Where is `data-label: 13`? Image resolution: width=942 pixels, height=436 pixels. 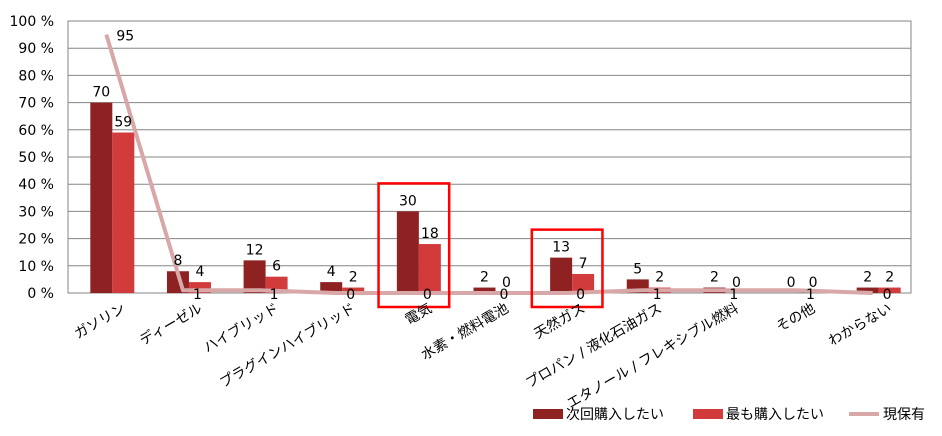 data-label: 13 is located at coordinates (561, 248).